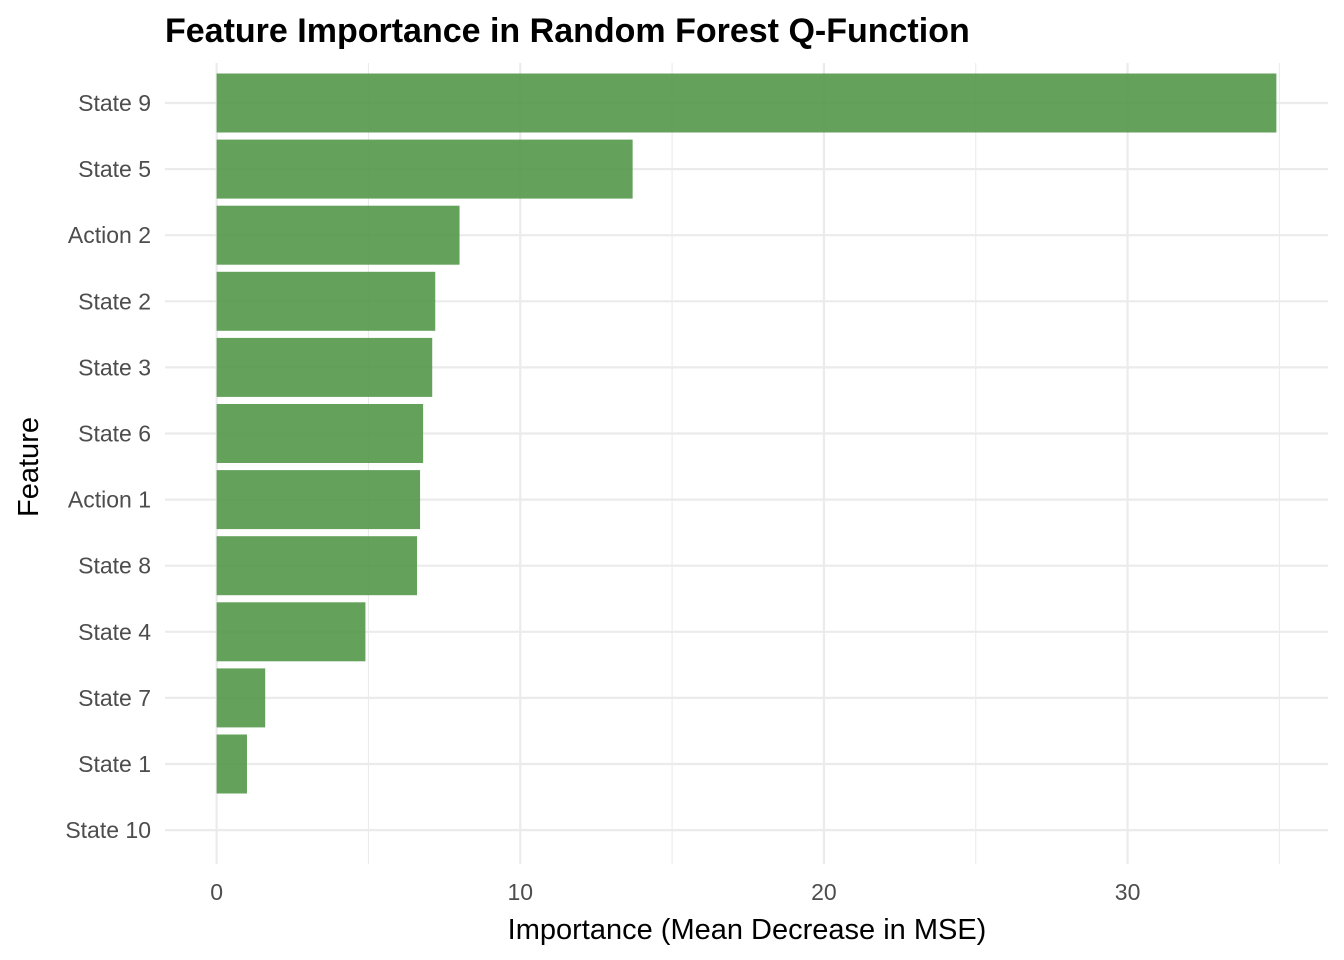  What do you see at coordinates (109, 500) in the screenshot?
I see `y-tick-label: Action 1` at bounding box center [109, 500].